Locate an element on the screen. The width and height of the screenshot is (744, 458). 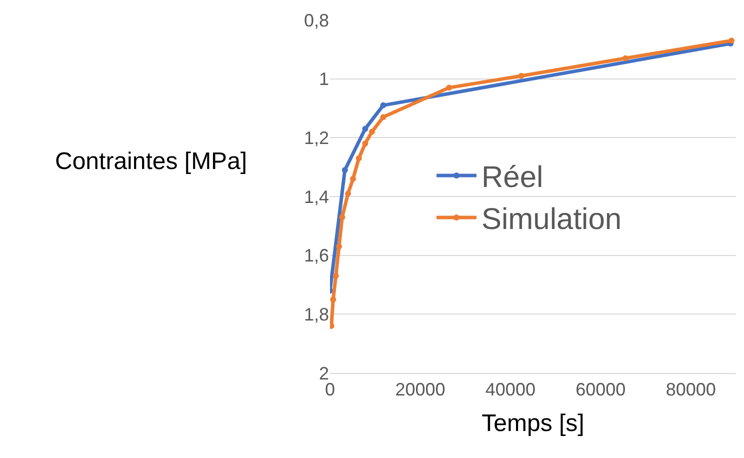
y-tick-label: 1,2 is located at coordinates (316, 138).